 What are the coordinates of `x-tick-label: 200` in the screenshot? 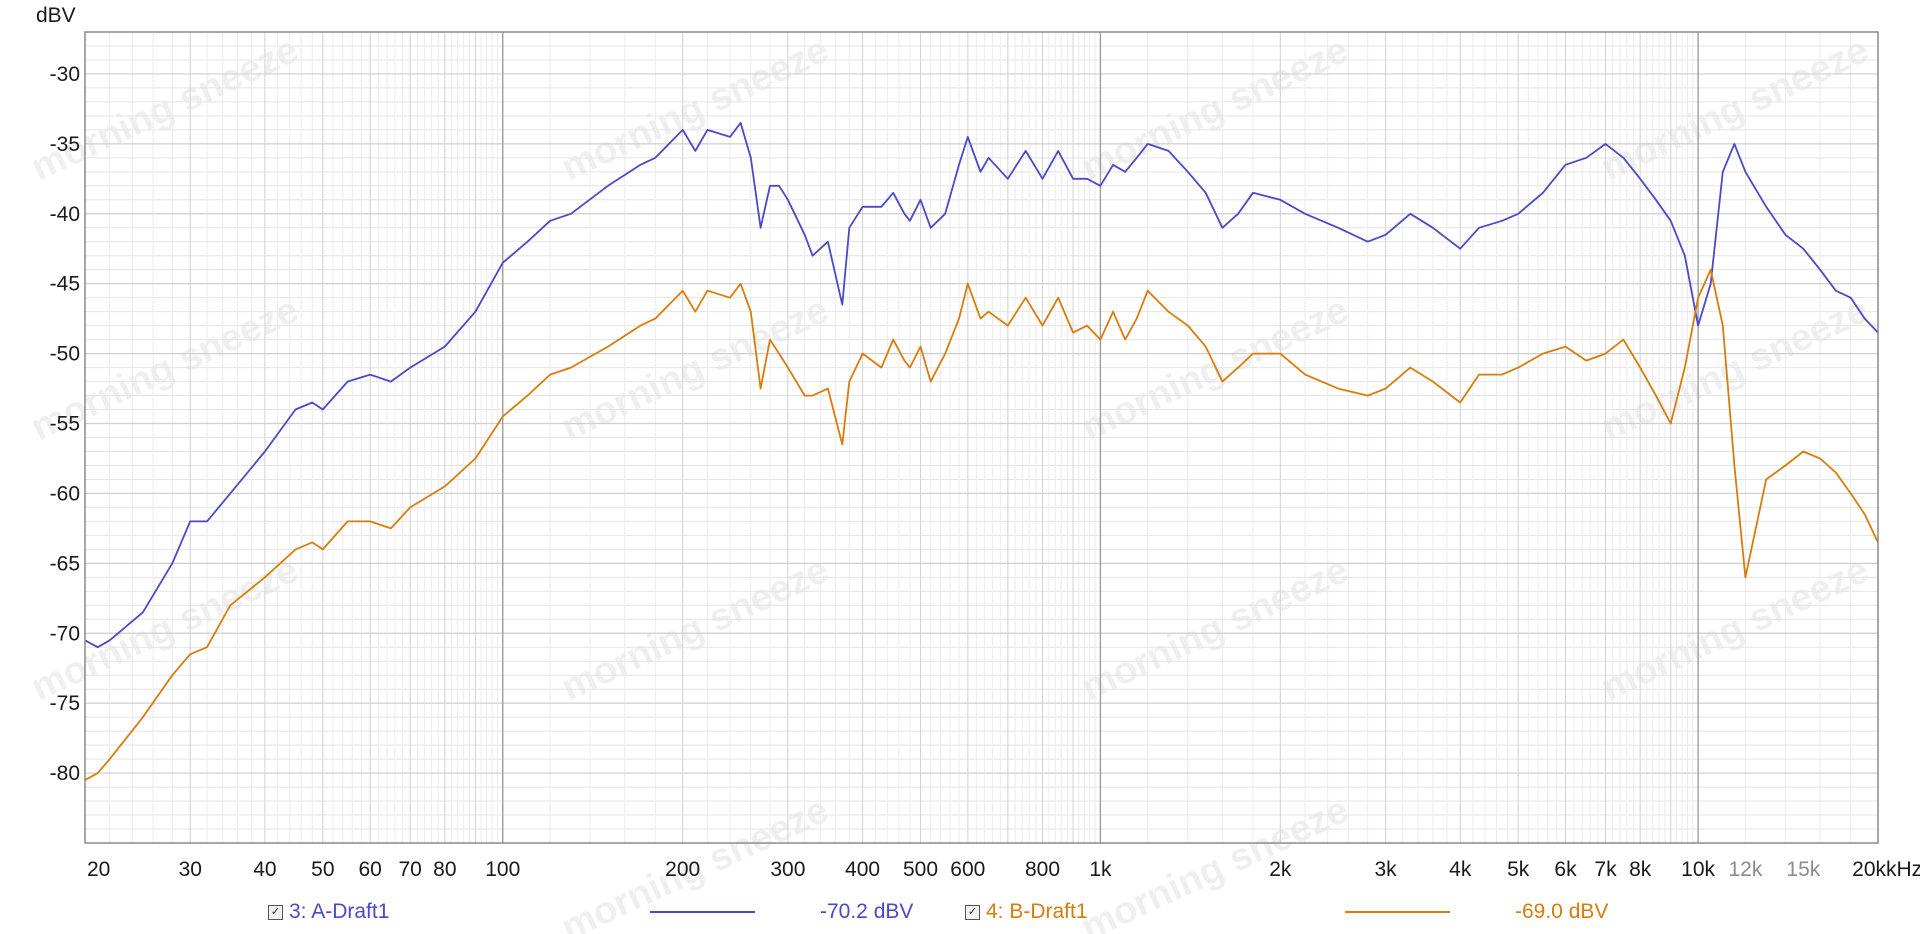 It's located at (682, 869).